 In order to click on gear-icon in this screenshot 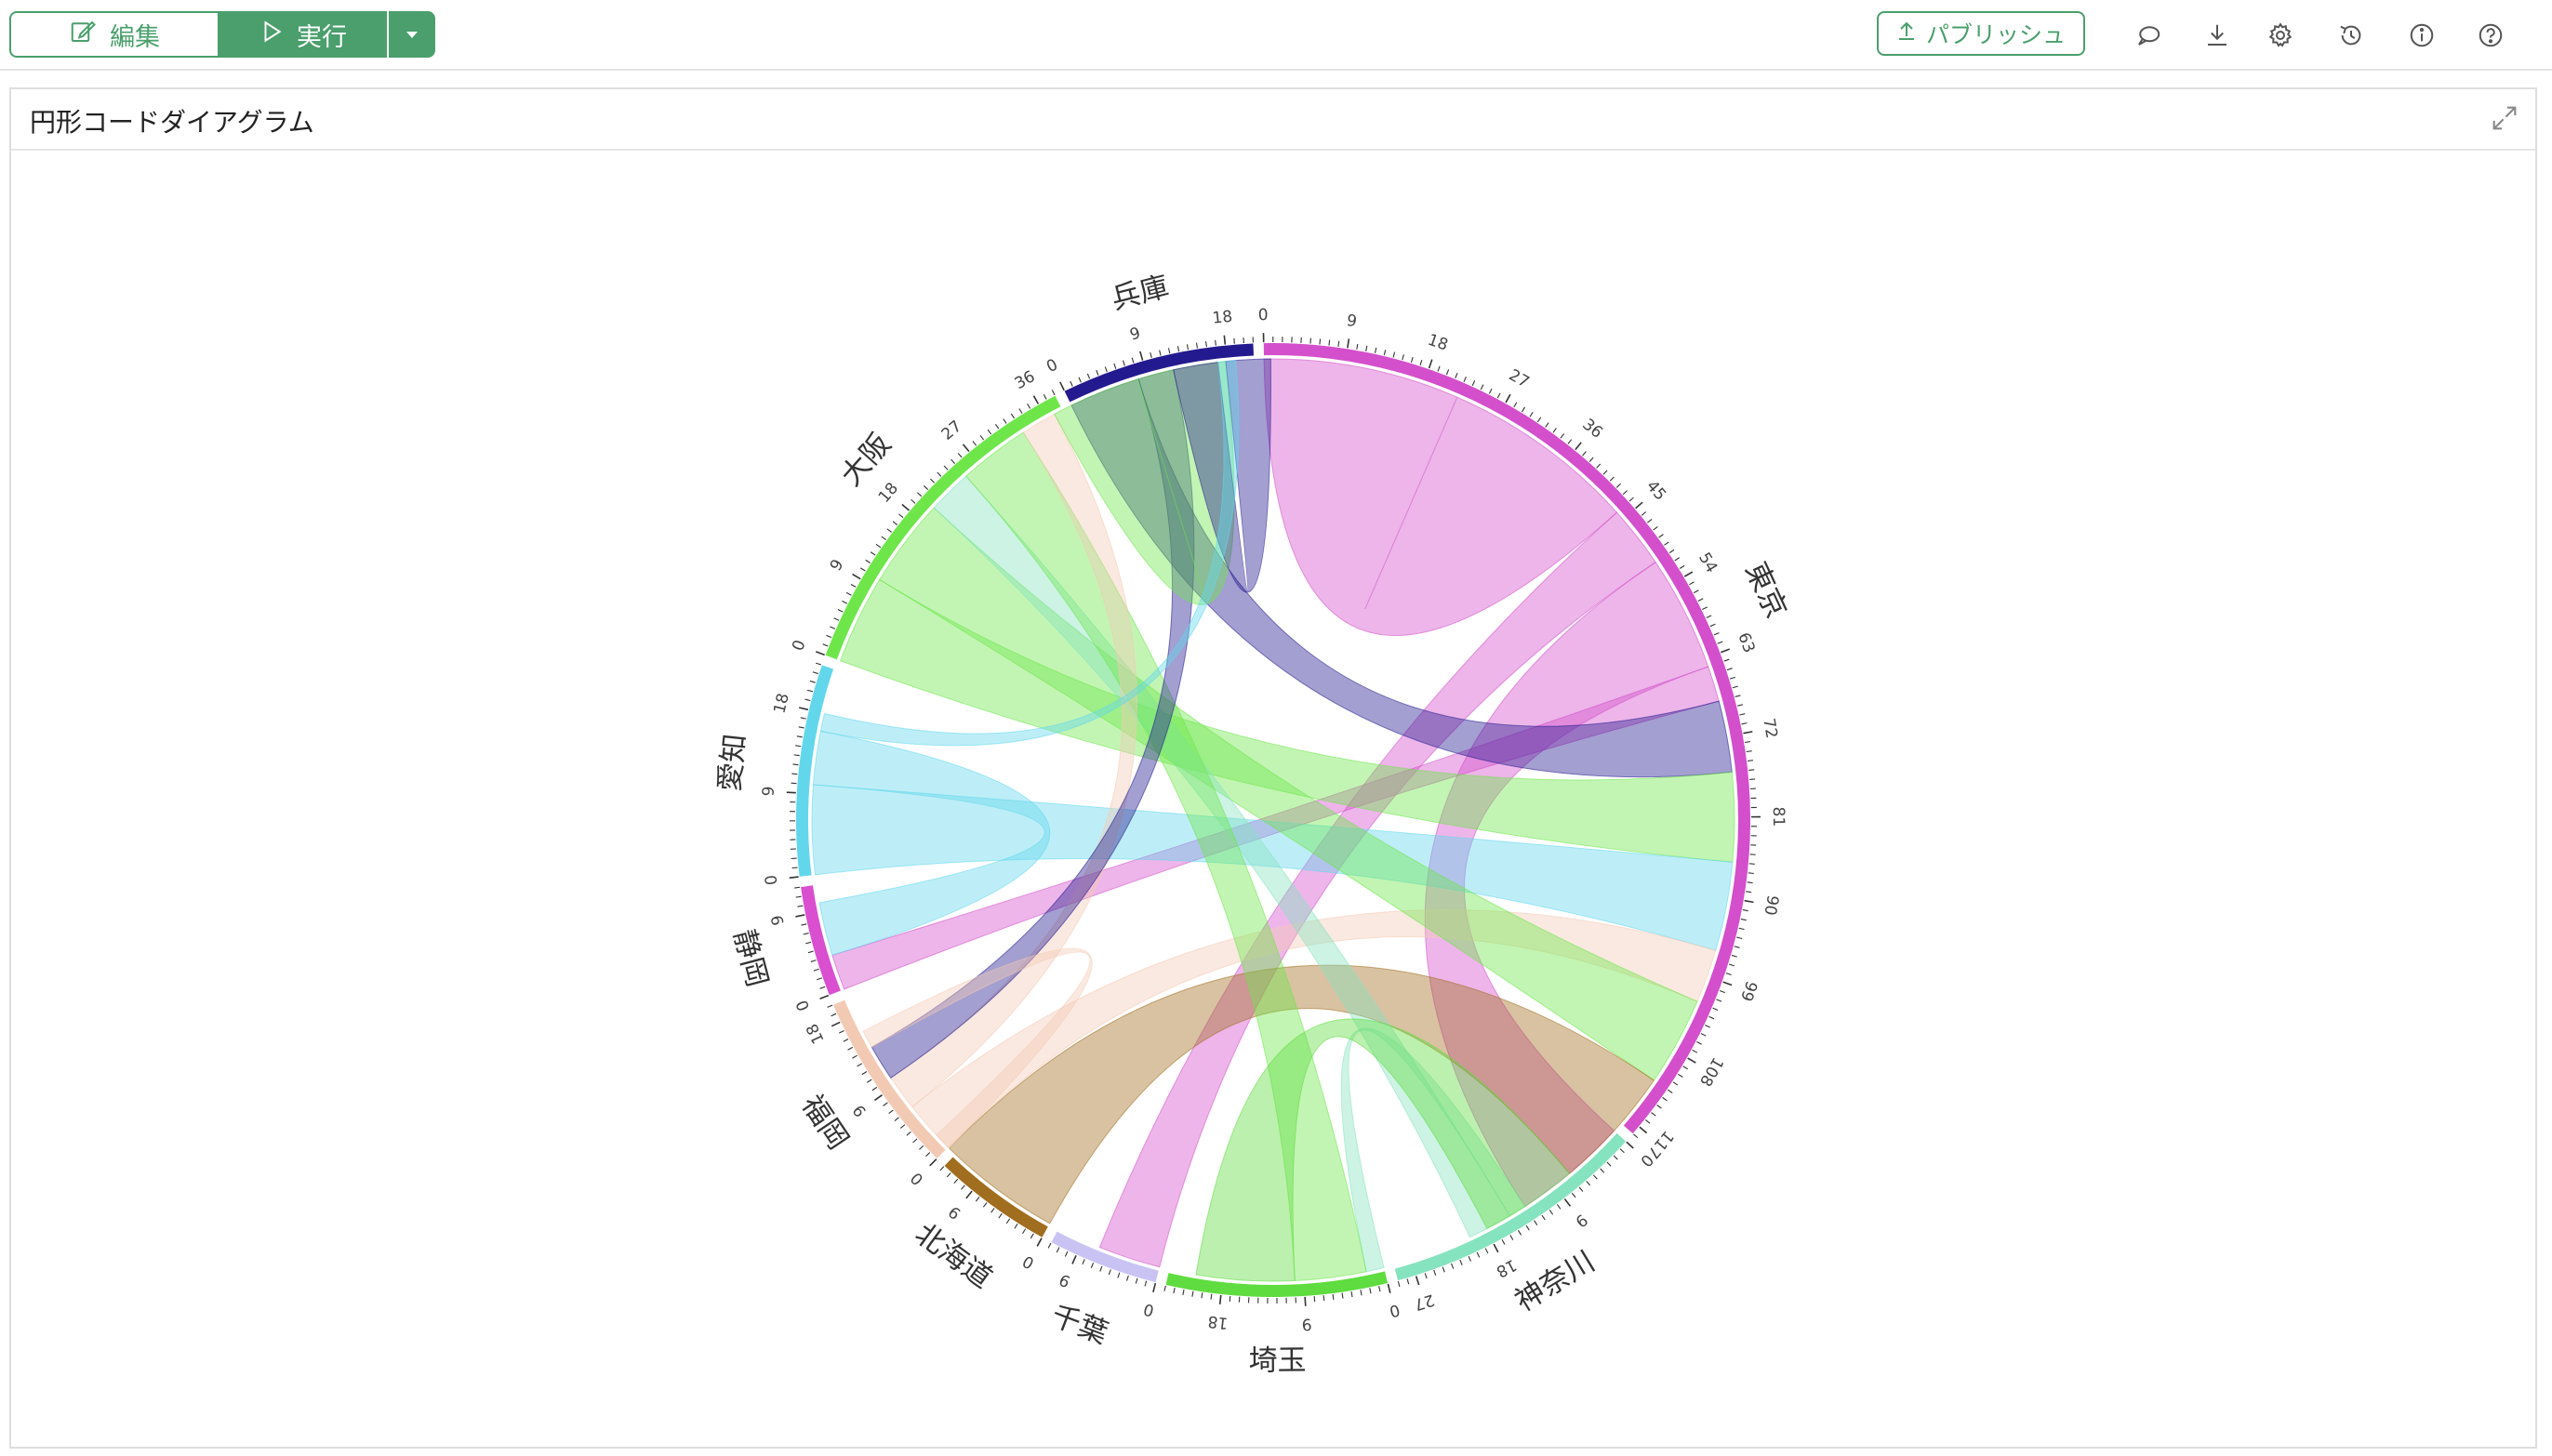, I will do `click(2280, 35)`.